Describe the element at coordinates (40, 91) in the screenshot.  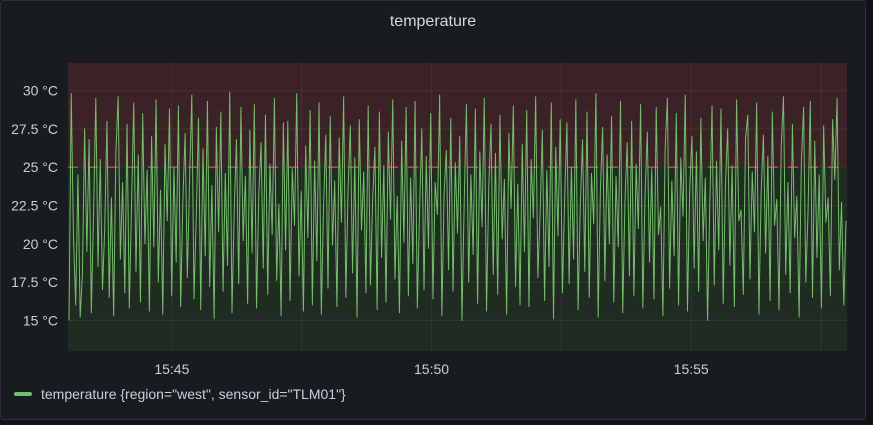
I see `y-tick-label: 30 °C` at that location.